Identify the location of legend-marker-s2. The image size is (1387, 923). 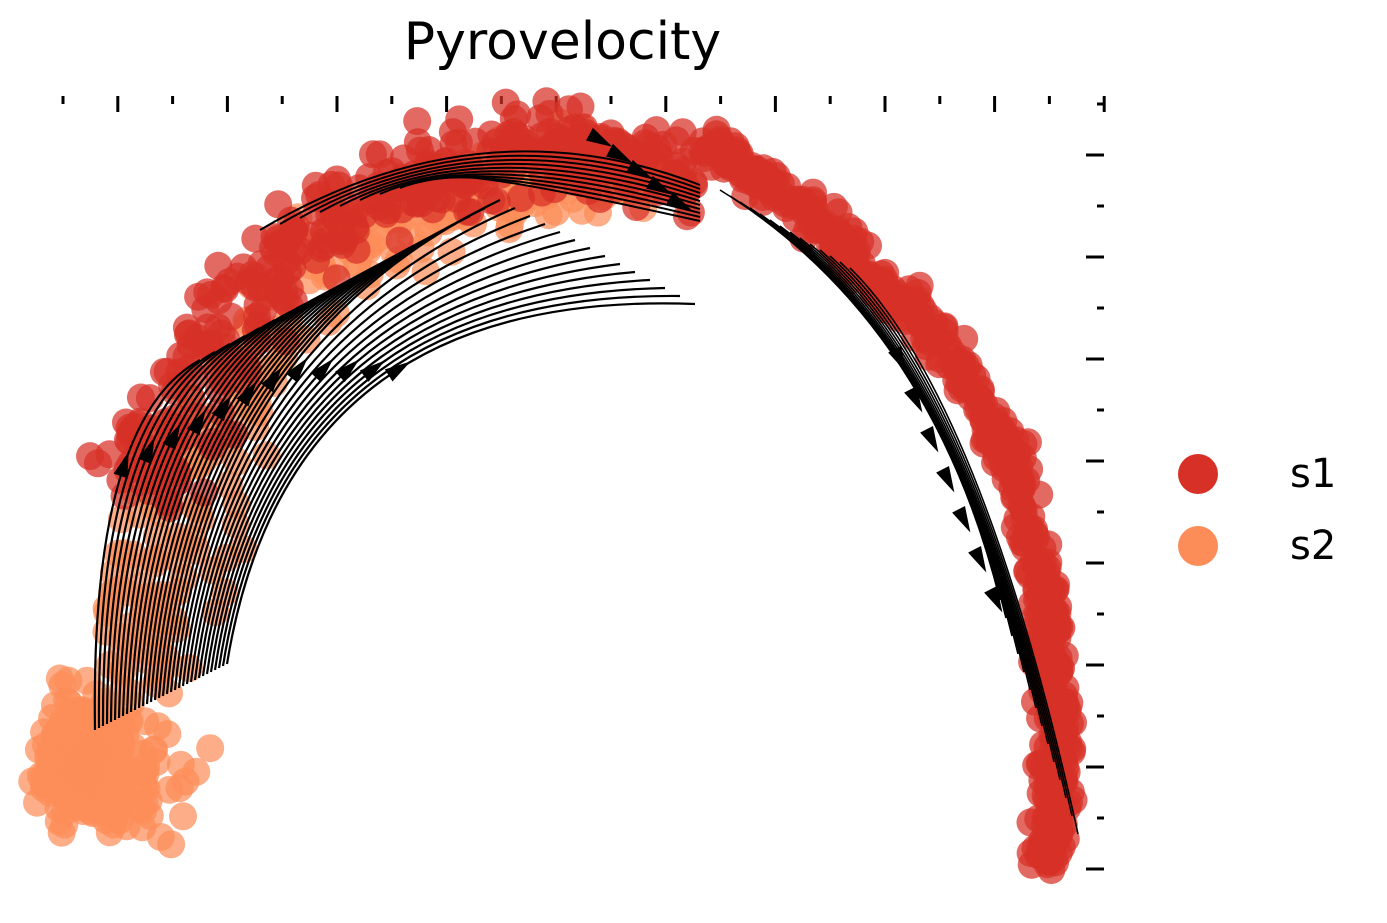
(1198, 546).